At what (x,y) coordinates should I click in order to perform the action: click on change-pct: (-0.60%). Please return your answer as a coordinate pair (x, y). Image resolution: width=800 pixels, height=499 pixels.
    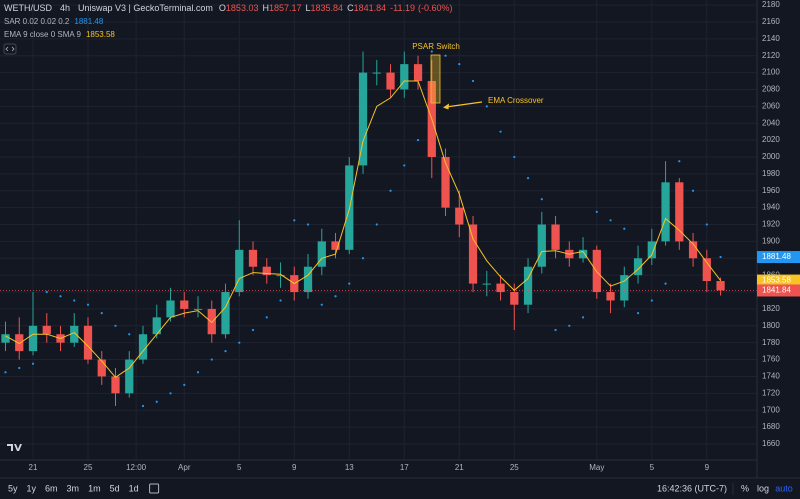
    Looking at the image, I should click on (435, 8).